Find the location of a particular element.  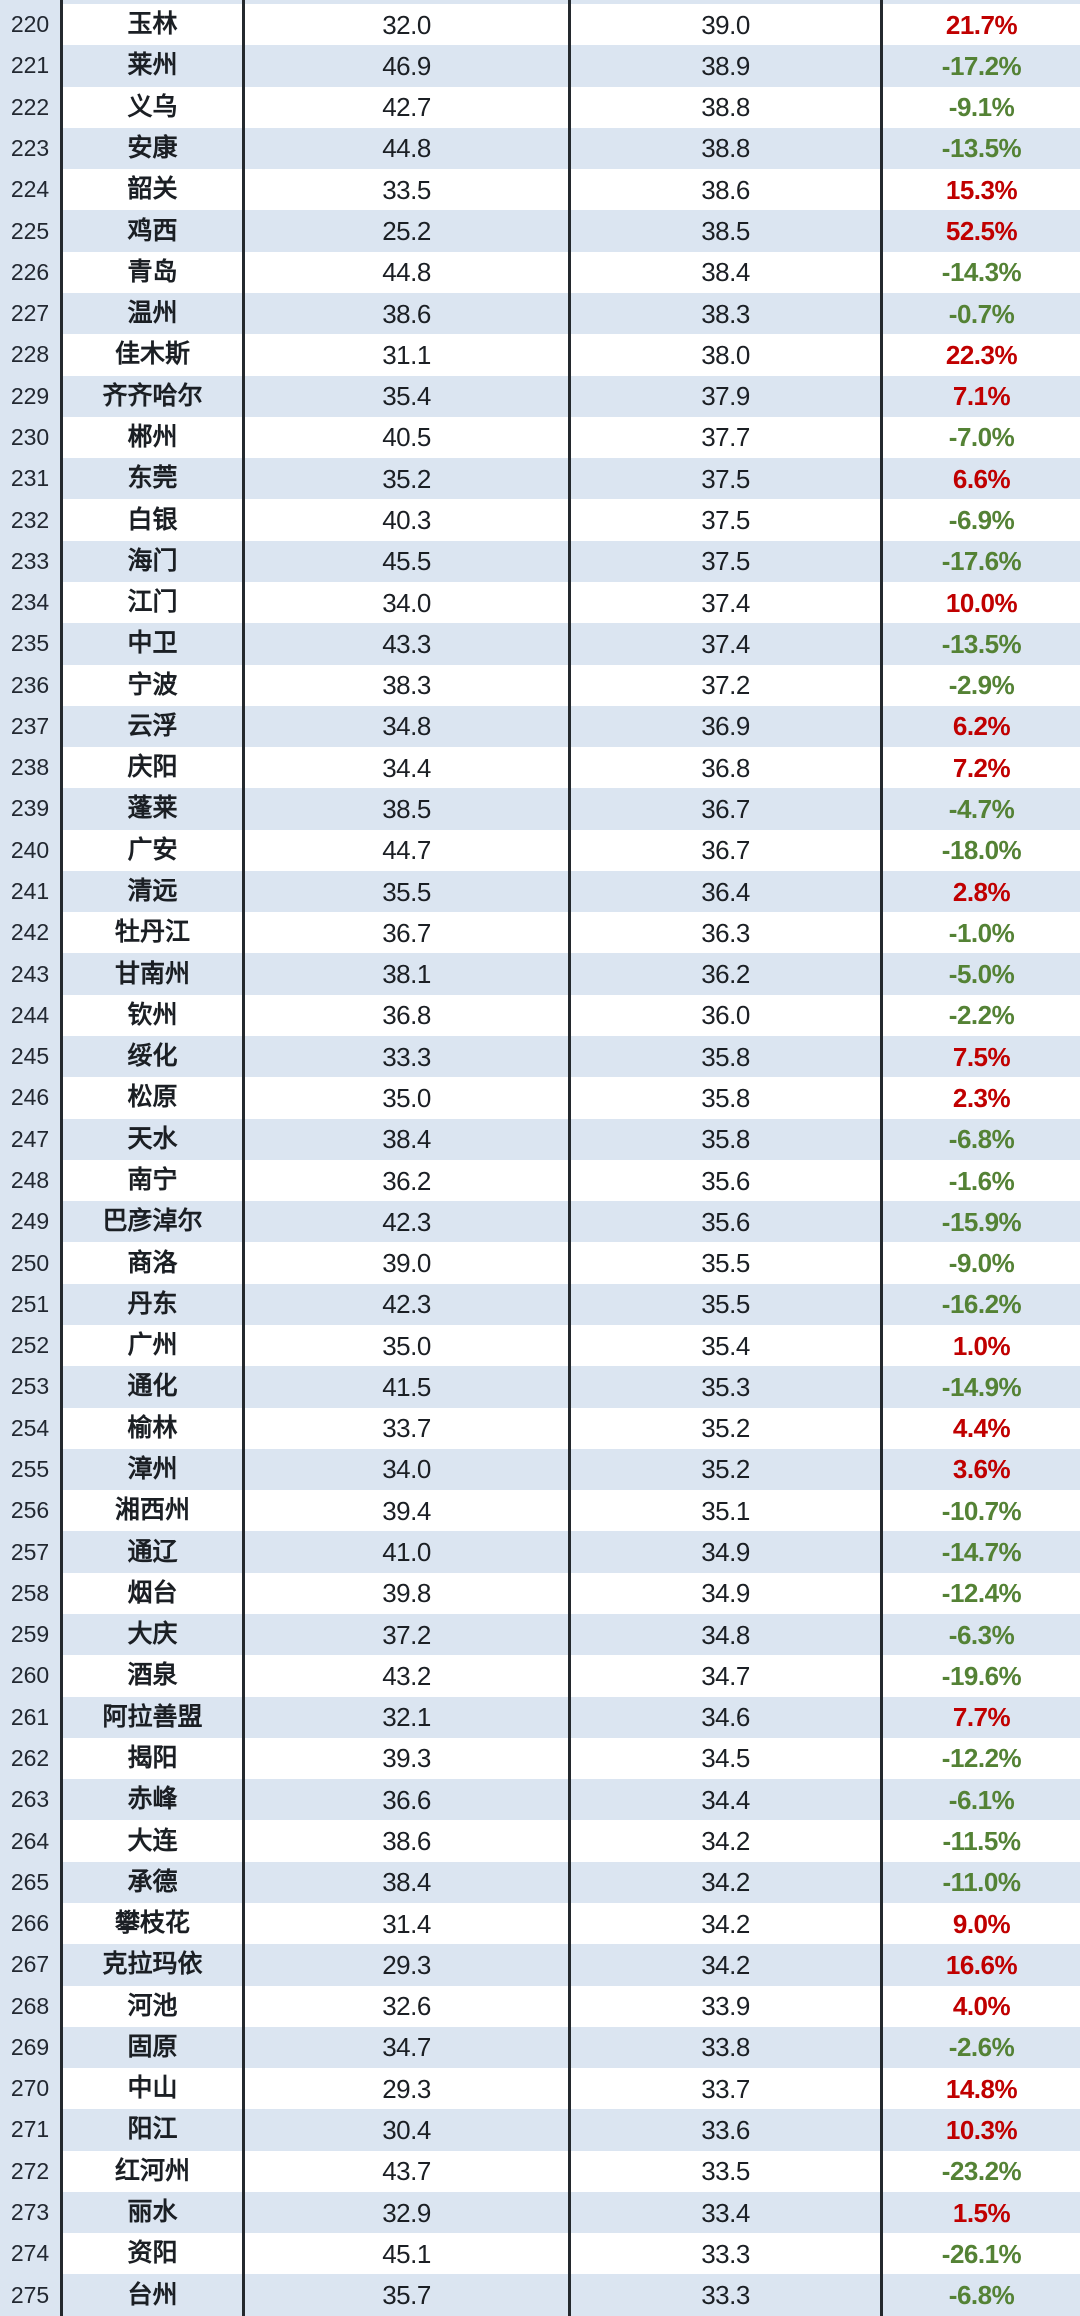

city-cell: 齐齐哈尔 is located at coordinates (154, 396).